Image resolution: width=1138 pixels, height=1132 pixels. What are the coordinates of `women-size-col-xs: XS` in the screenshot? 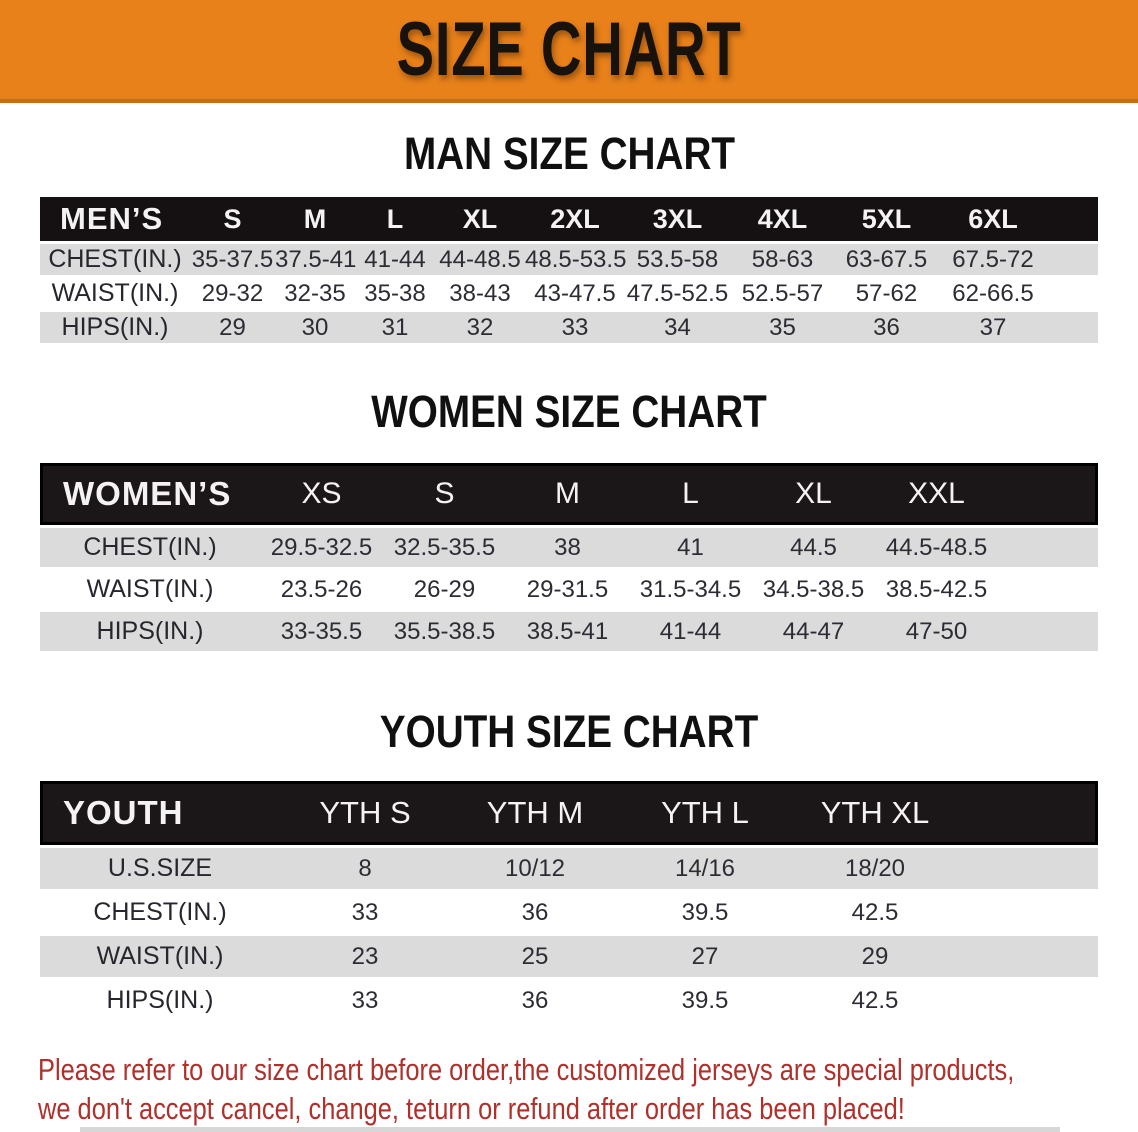 It's located at (321, 494).